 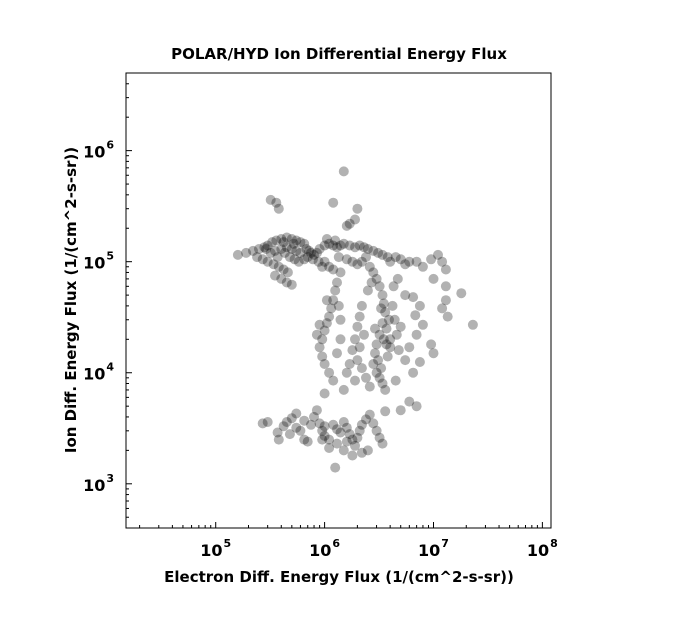 What do you see at coordinates (98, 483) in the screenshot?
I see `y-tick-label: 10 3` at bounding box center [98, 483].